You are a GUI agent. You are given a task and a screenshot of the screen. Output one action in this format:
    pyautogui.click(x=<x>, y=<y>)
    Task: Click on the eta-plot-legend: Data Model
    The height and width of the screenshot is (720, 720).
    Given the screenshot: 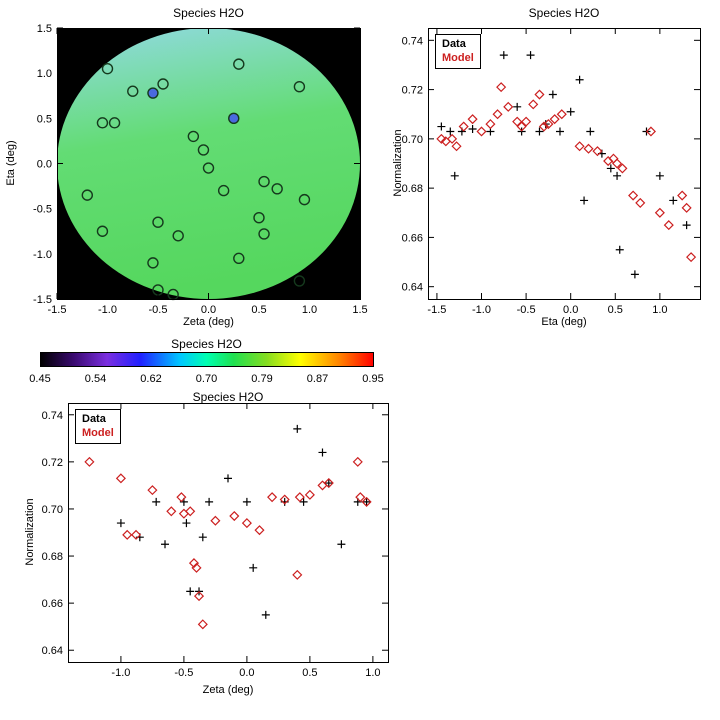 What is the action you would take?
    pyautogui.click(x=458, y=51)
    